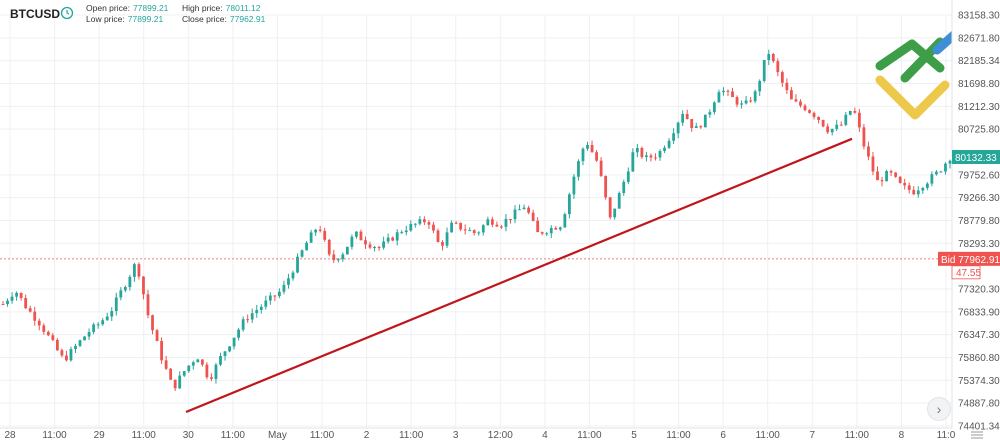  I want to click on symbol-name: BTCUSD, so click(35, 14).